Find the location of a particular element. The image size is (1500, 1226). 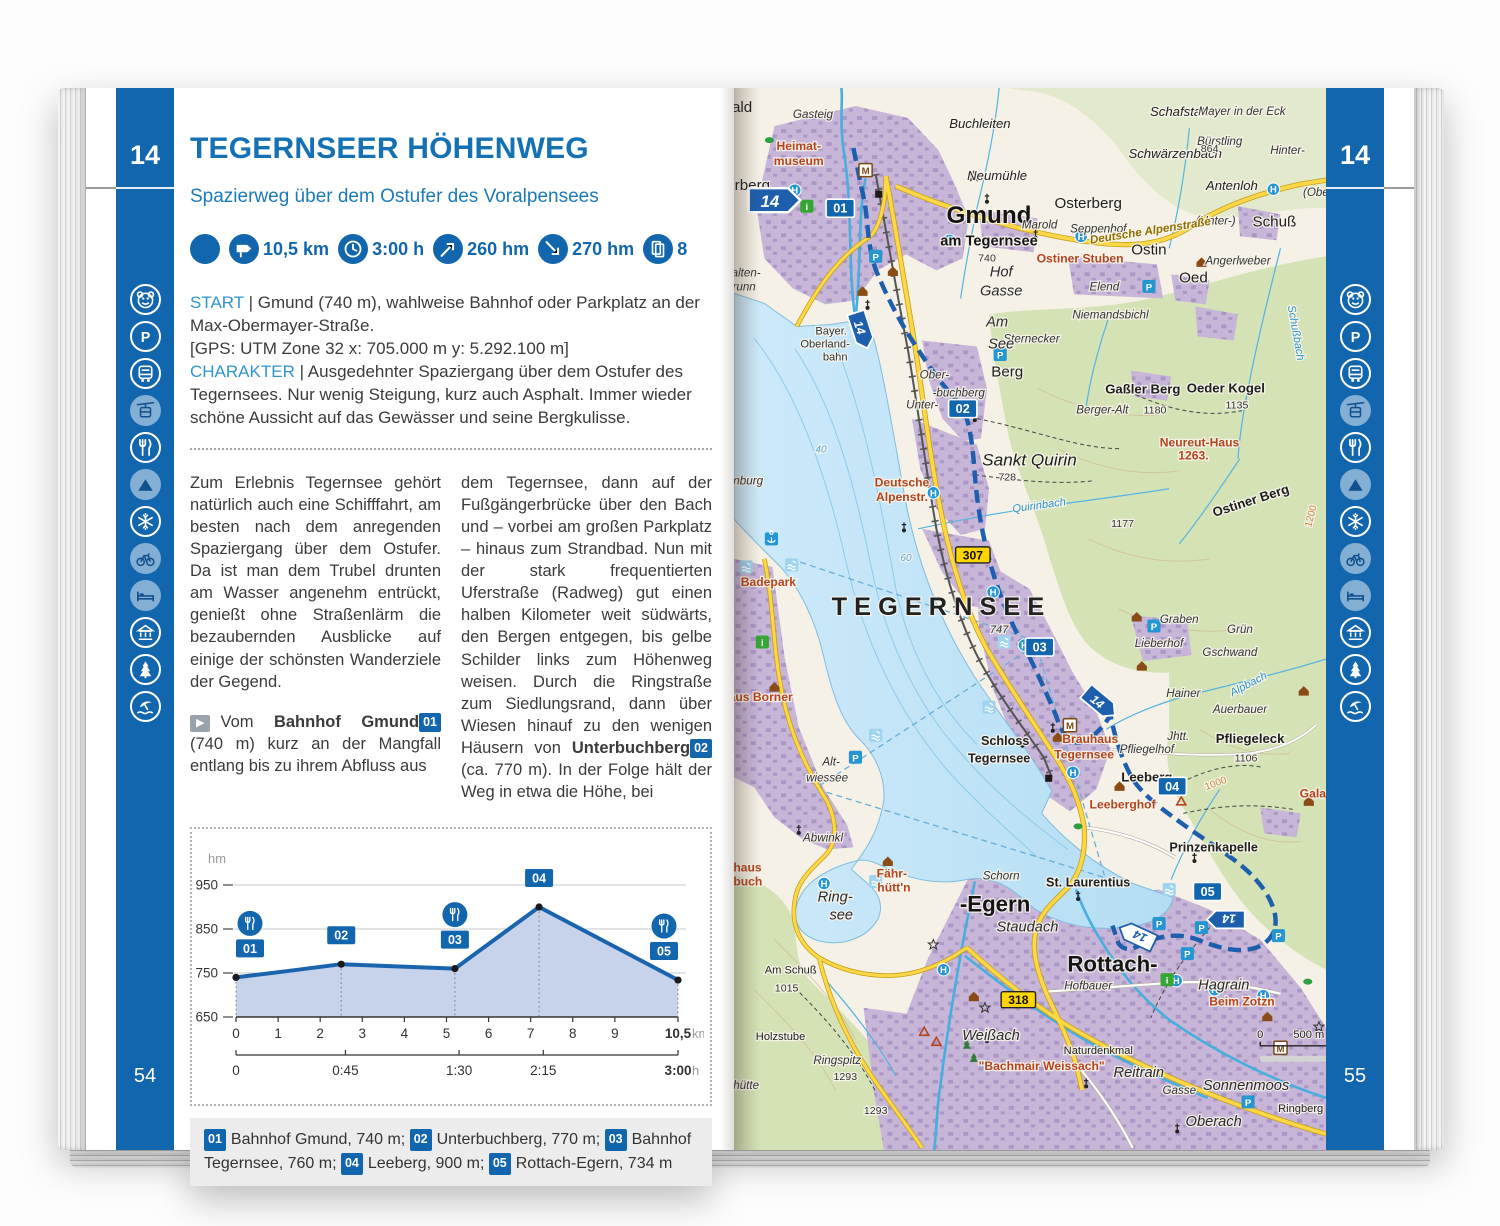

svg-text: 6 is located at coordinates (489, 1033).